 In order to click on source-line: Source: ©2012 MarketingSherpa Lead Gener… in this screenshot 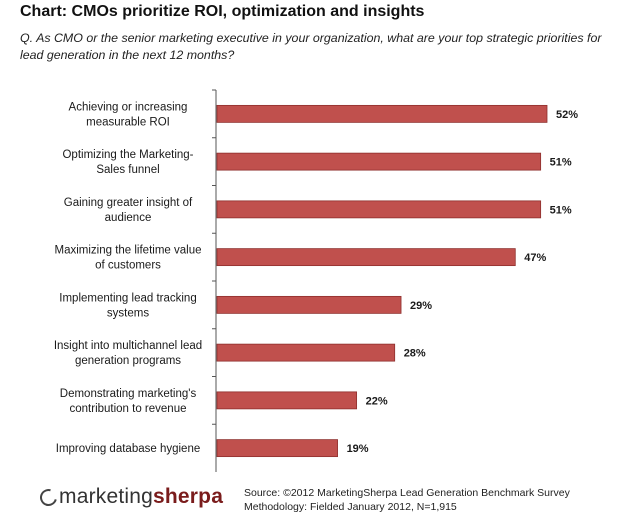, I will do `click(407, 493)`.